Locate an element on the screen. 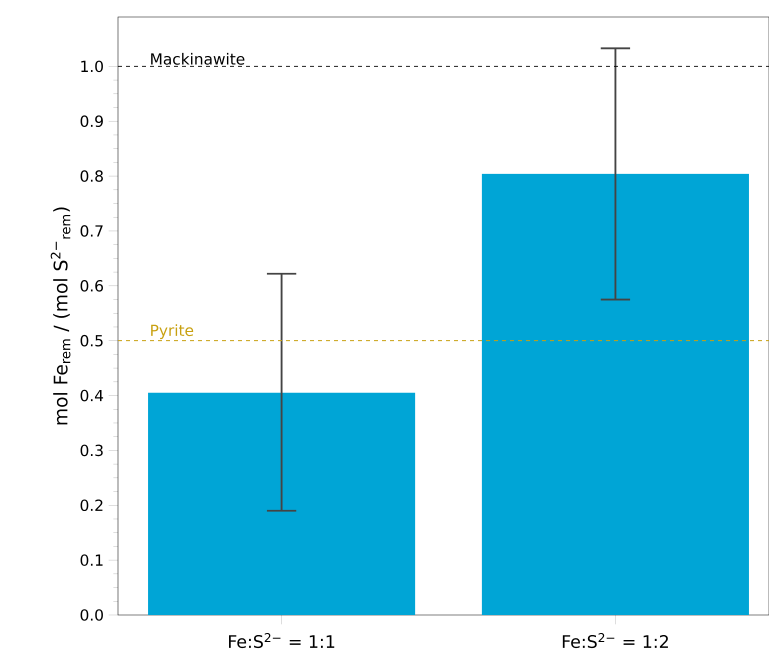  y-axis-title: mol Fe$_{rem}$ / (mol S$^{2−}$$_{rem}$) is located at coordinates (60, 315).